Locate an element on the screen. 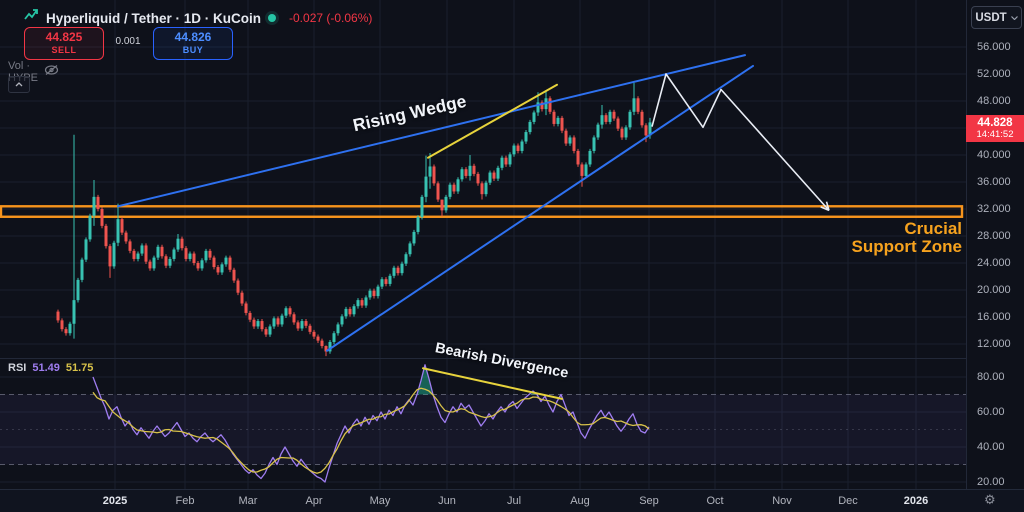 This screenshot has height=512, width=1024. price-tick-label: 24.000 is located at coordinates (994, 263).